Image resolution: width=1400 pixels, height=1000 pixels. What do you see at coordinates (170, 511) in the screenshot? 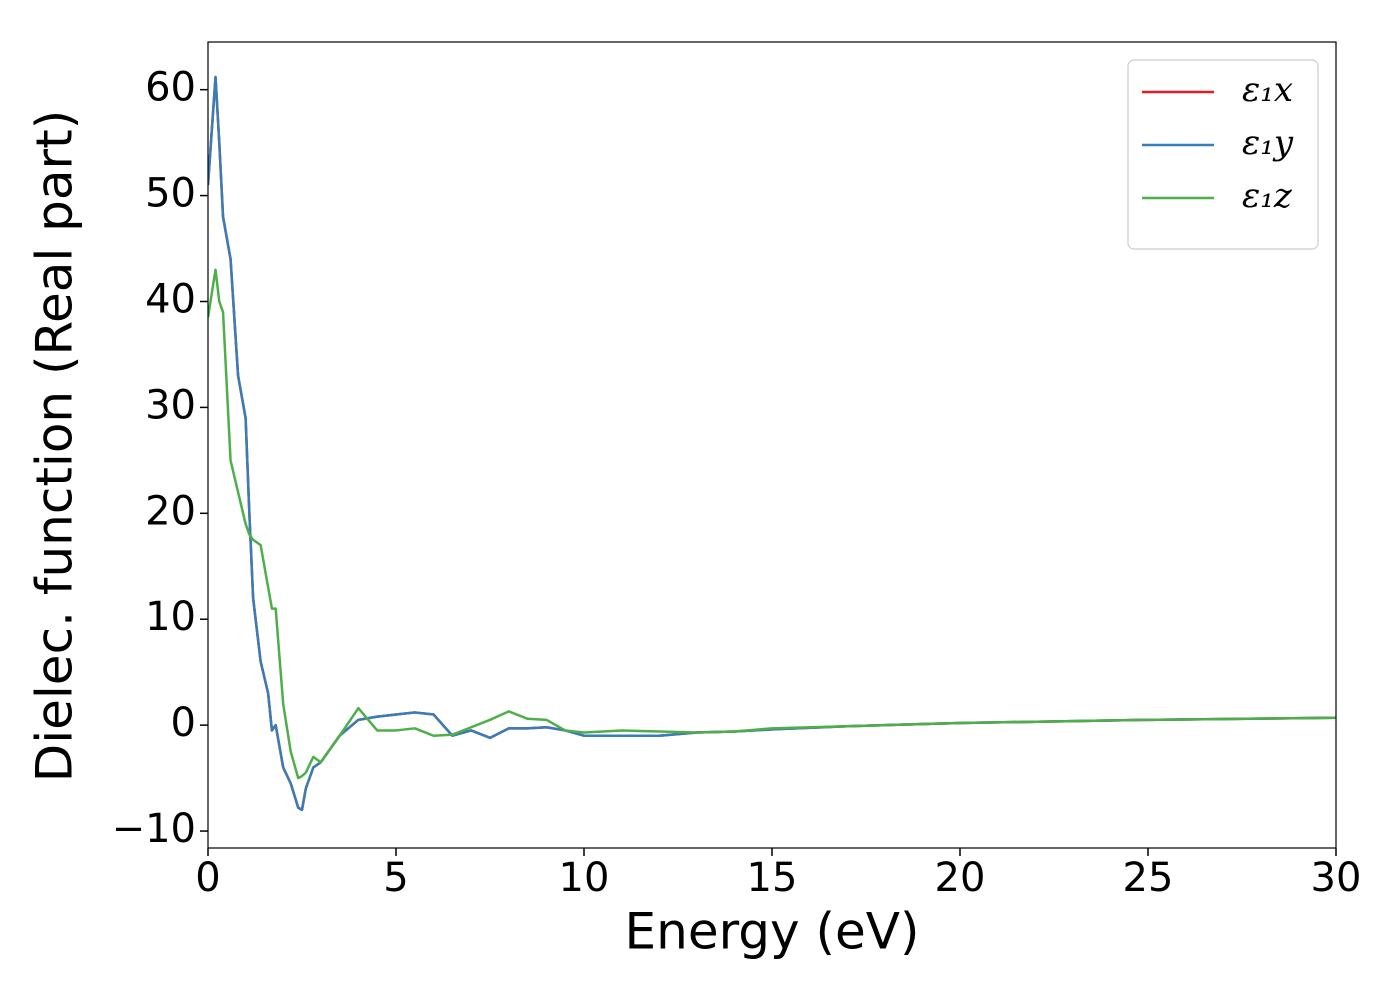
I see `y-tick-label: 20` at bounding box center [170, 511].